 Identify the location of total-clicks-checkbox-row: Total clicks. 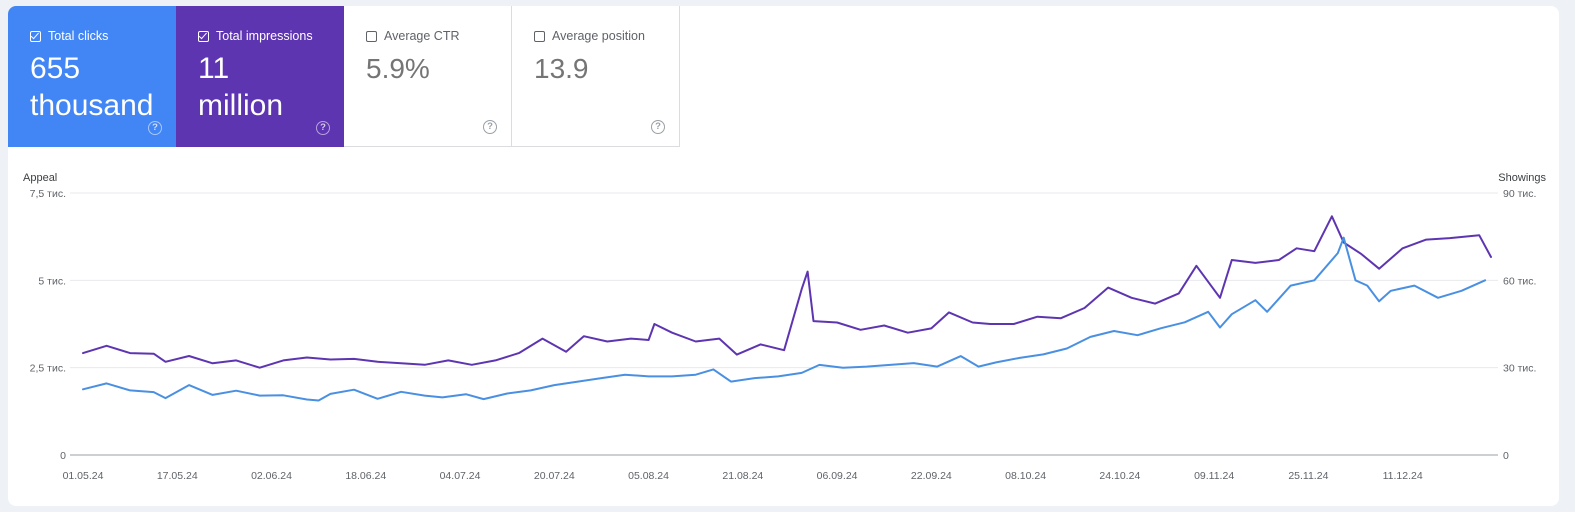
(69, 36).